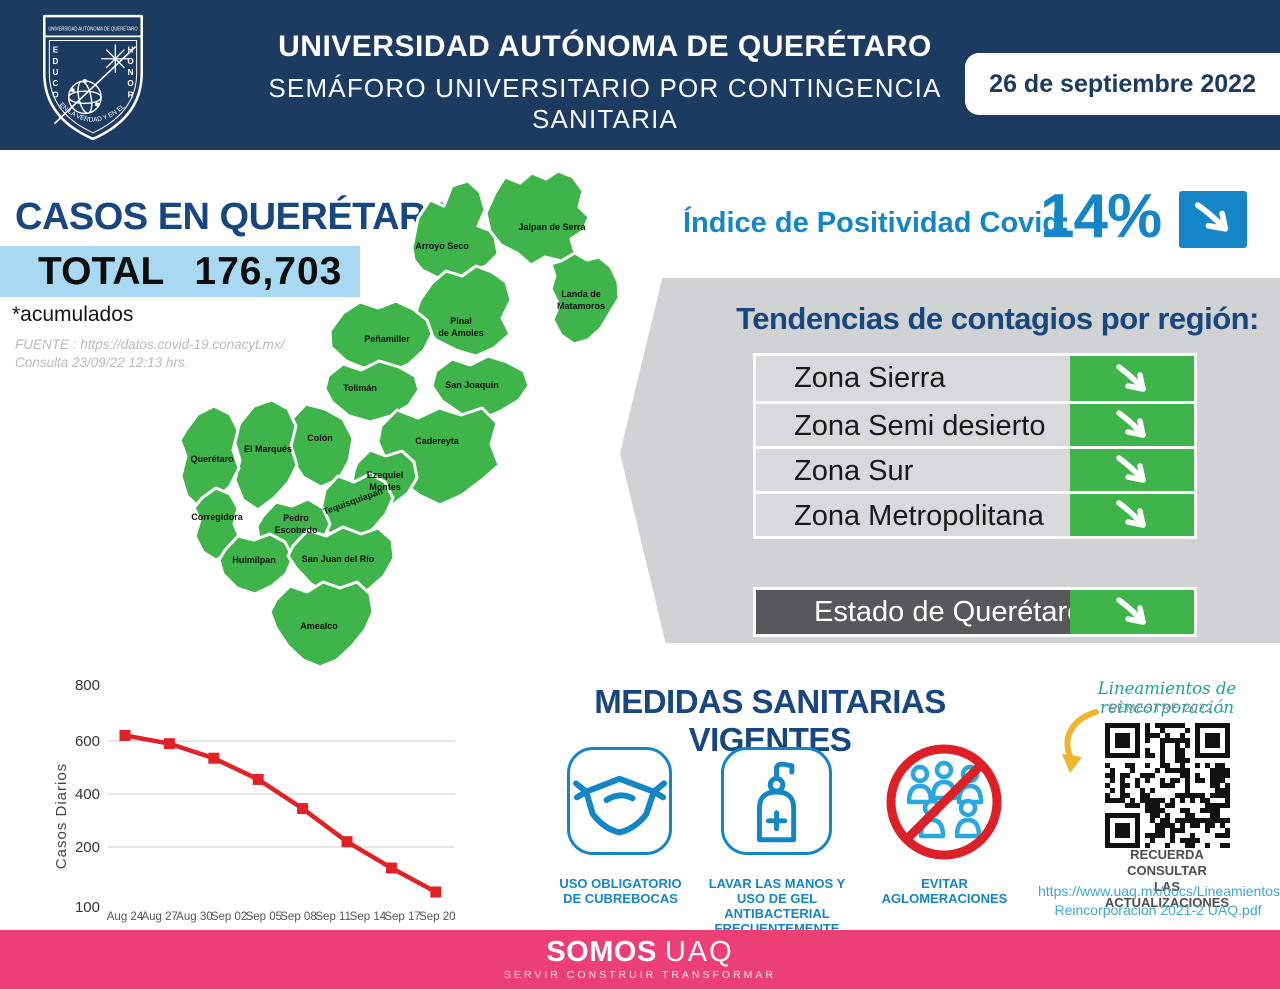  What do you see at coordinates (537, 218) in the screenshot?
I see `municipality-jalpan` at bounding box center [537, 218].